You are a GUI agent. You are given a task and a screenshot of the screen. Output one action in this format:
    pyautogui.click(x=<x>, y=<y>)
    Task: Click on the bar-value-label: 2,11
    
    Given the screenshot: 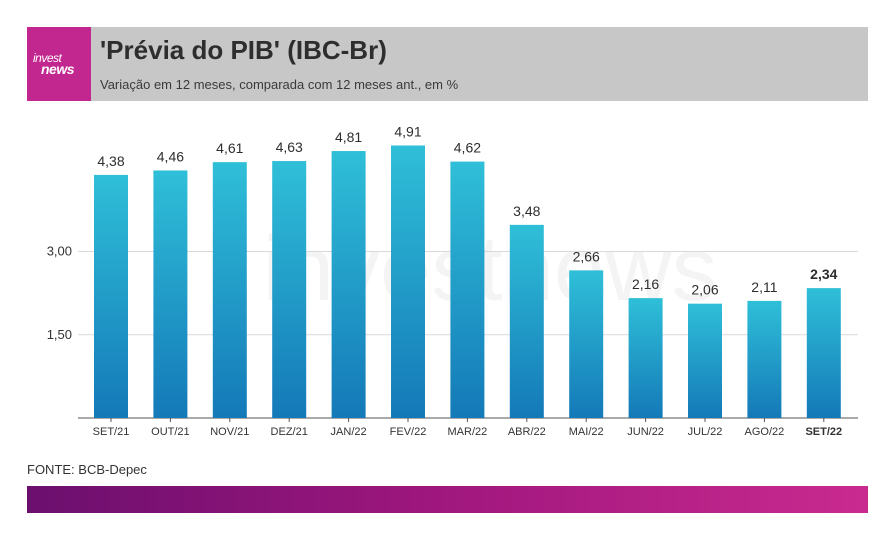 What is the action you would take?
    pyautogui.click(x=764, y=287)
    